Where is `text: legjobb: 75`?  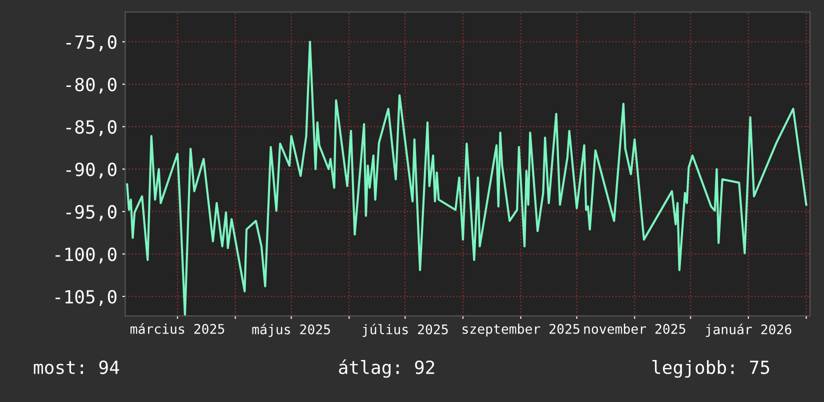
text: legjobb: 75 is located at coordinates (711, 369).